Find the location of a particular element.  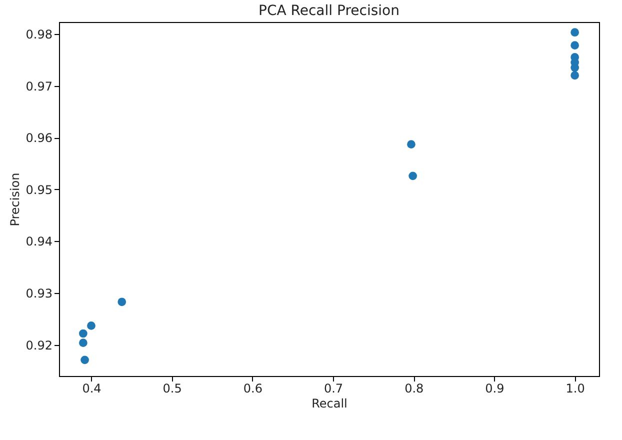

y-tick-label: 0.95 is located at coordinates (39, 189).